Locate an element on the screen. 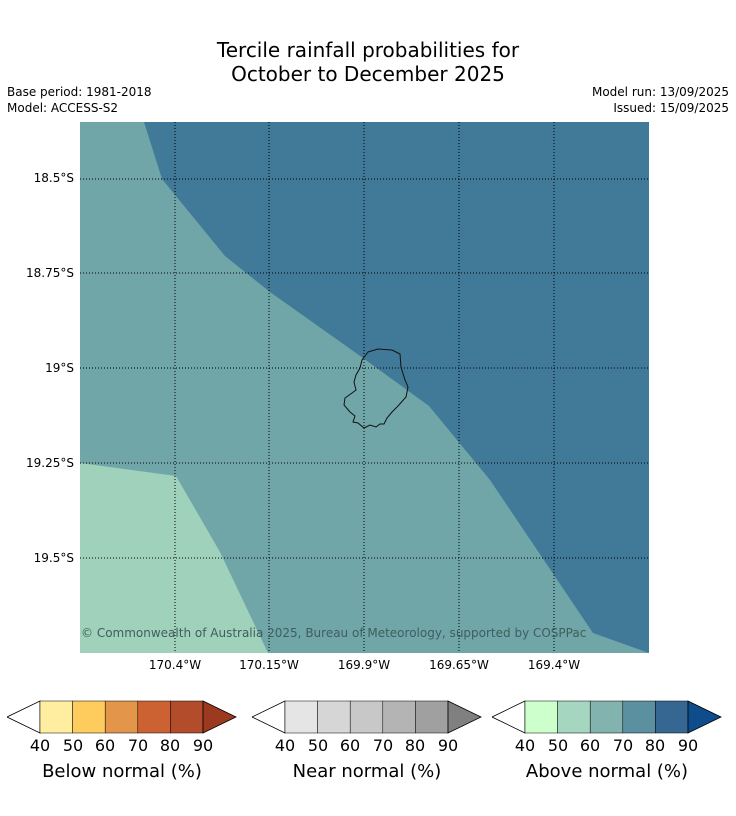 This screenshot has width=736, height=816. lat-label-19-25: 19.25°S is located at coordinates (50, 463).